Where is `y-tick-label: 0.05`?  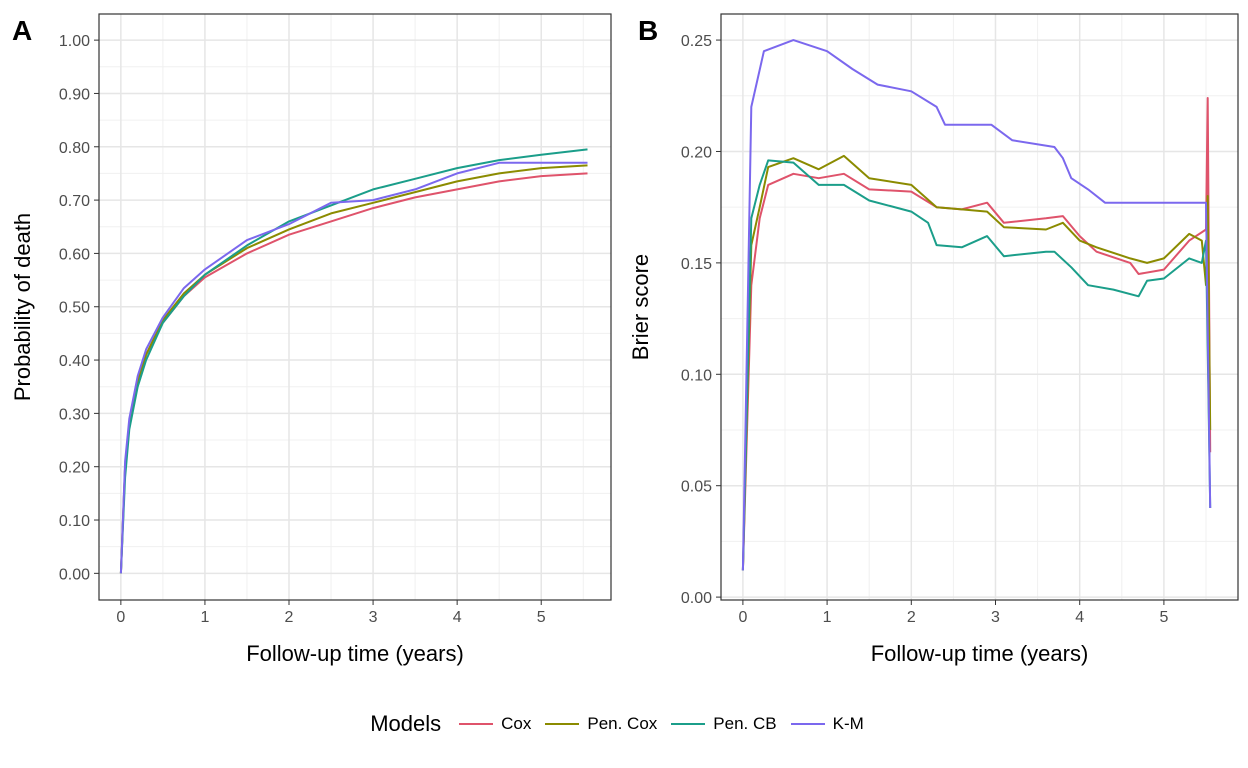 y-tick-label: 0.05 is located at coordinates (696, 487).